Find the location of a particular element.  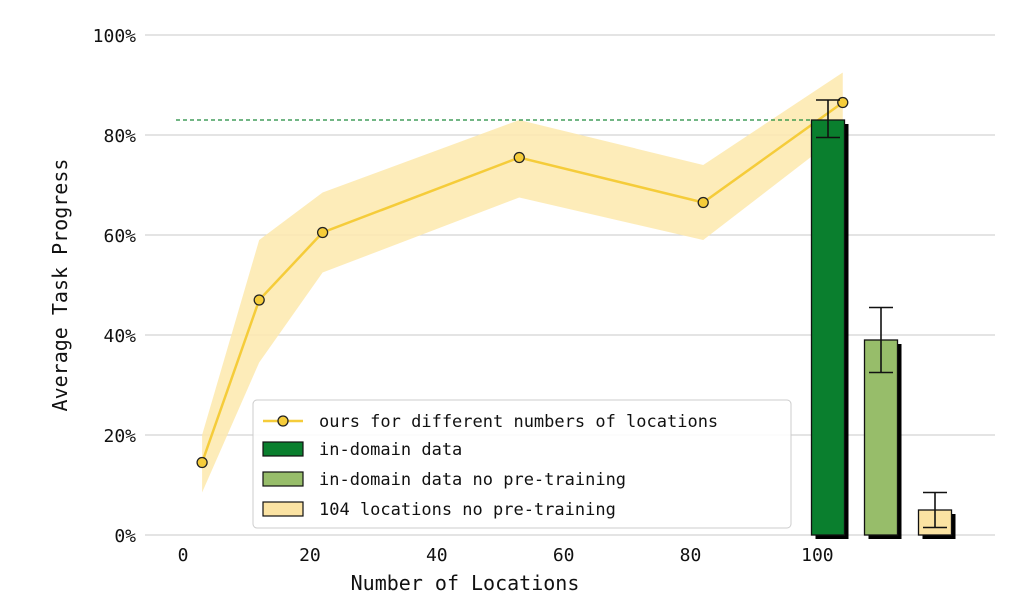

y-axis-label: Average Task Progress is located at coordinates (60, 285).